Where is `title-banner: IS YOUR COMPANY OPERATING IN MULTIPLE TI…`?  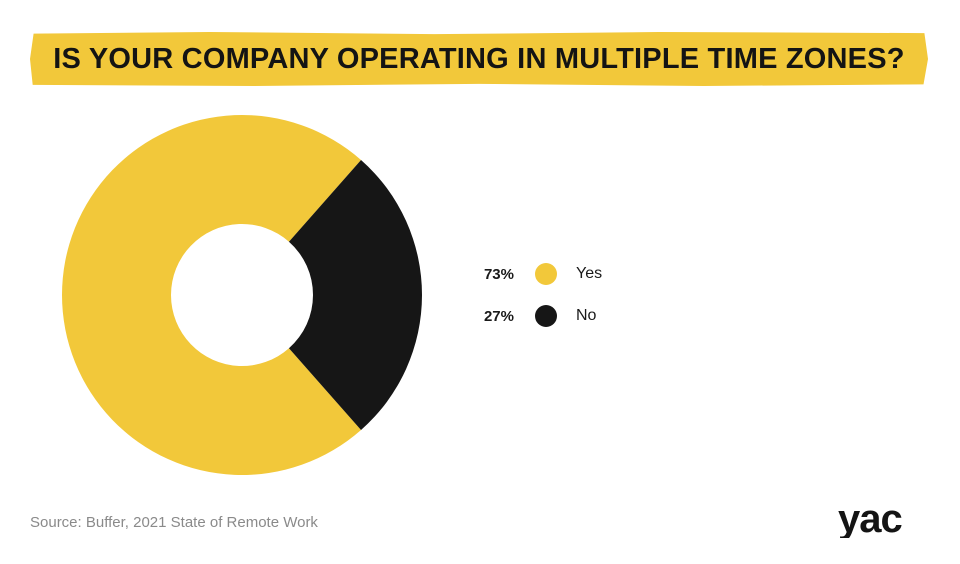 title-banner: IS YOUR COMPANY OPERATING IN MULTIPLE TI… is located at coordinates (479, 59).